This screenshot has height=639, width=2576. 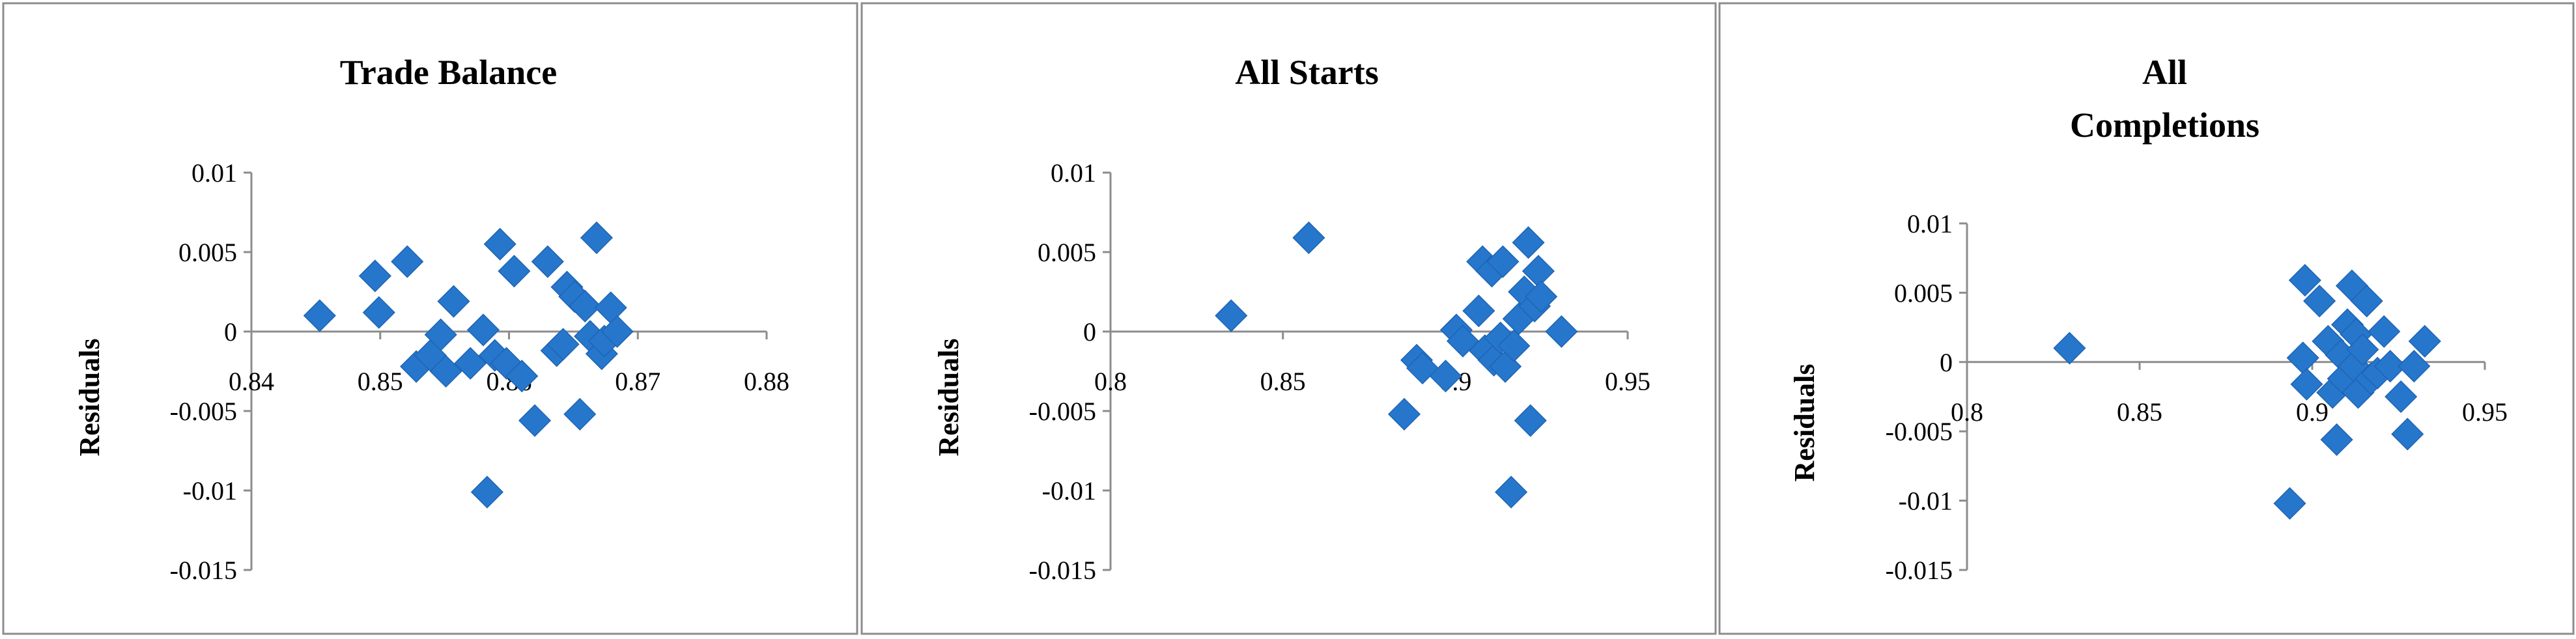 What do you see at coordinates (766, 381) in the screenshot?
I see `x-tick-label: 0.88` at bounding box center [766, 381].